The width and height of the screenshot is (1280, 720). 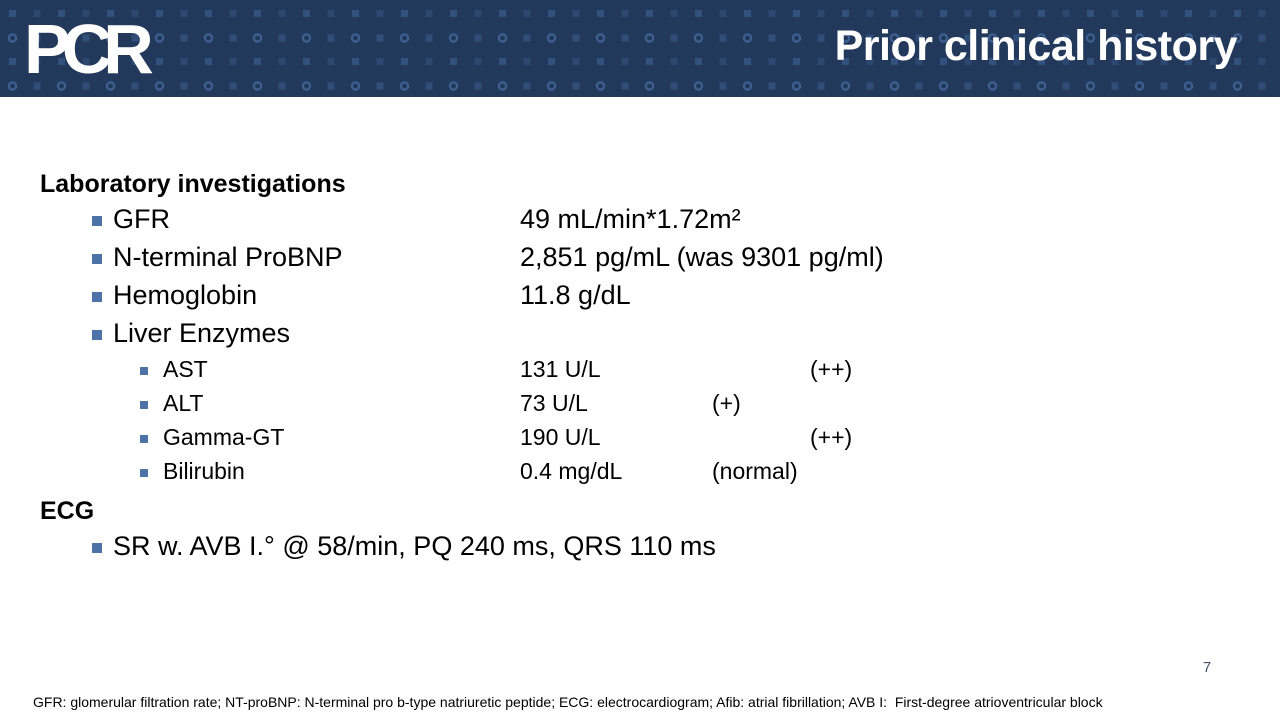 What do you see at coordinates (640, 471) in the screenshot?
I see `list-subitem-bilirubin: Bilirubin 0.4 mg/dL (normal)` at bounding box center [640, 471].